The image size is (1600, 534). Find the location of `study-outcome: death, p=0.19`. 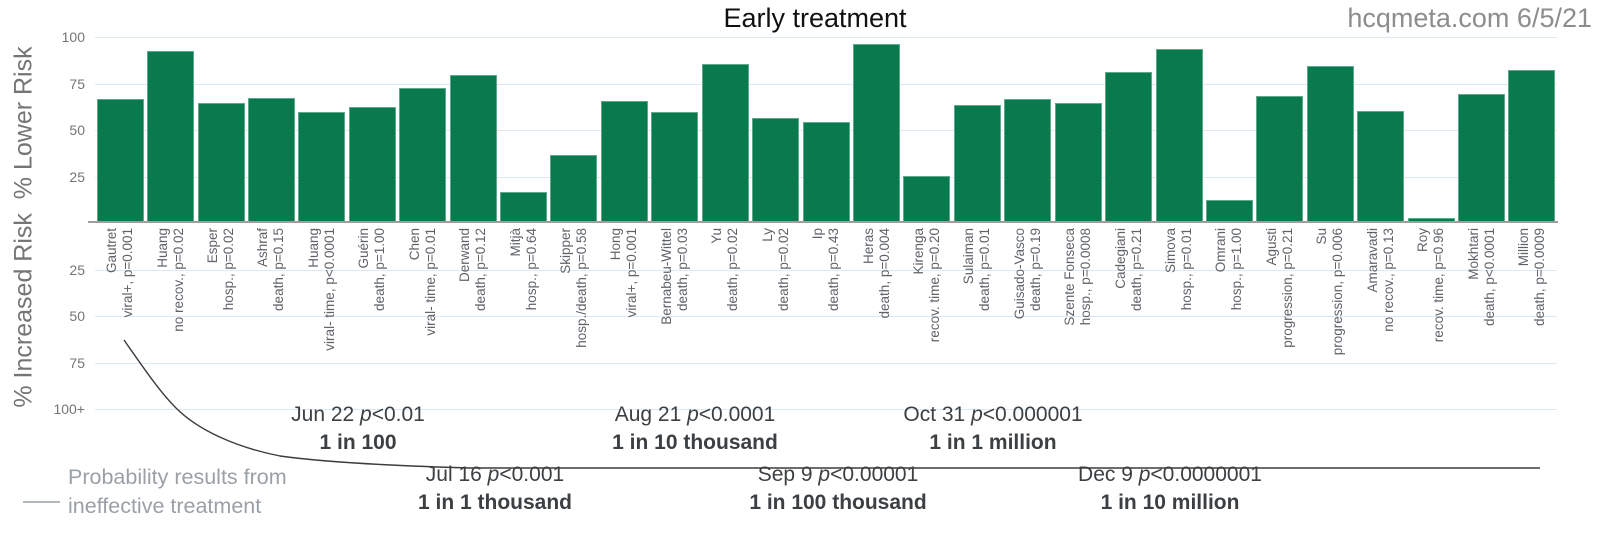

study-outcome: death, p=0.19 is located at coordinates (1035, 269).